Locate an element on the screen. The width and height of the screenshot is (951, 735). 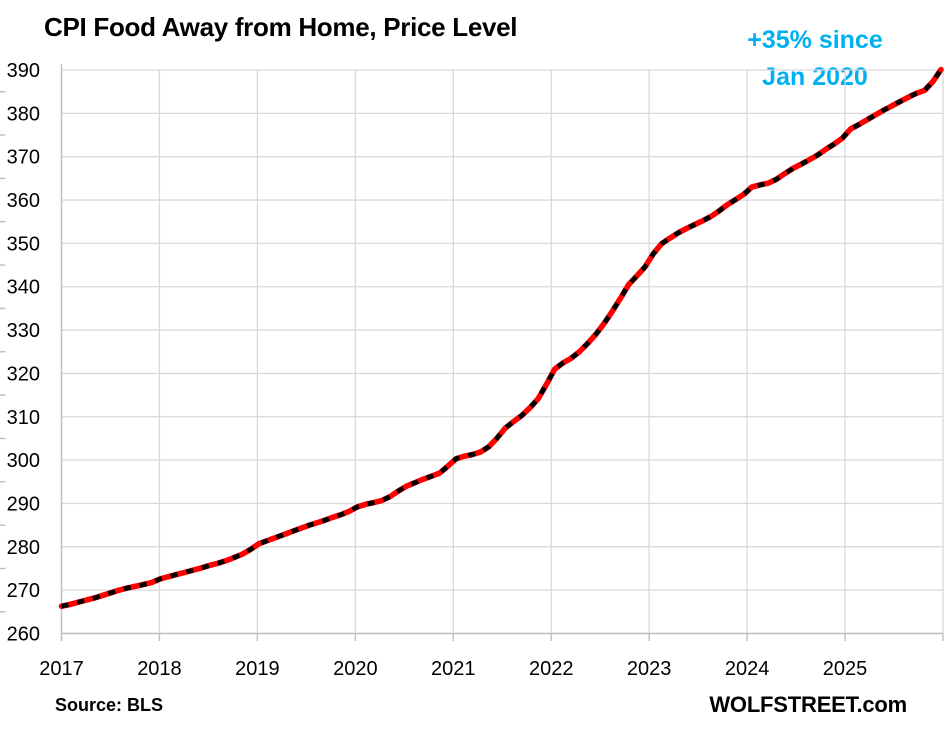
y-tick-label: 390 is located at coordinates (23, 71).